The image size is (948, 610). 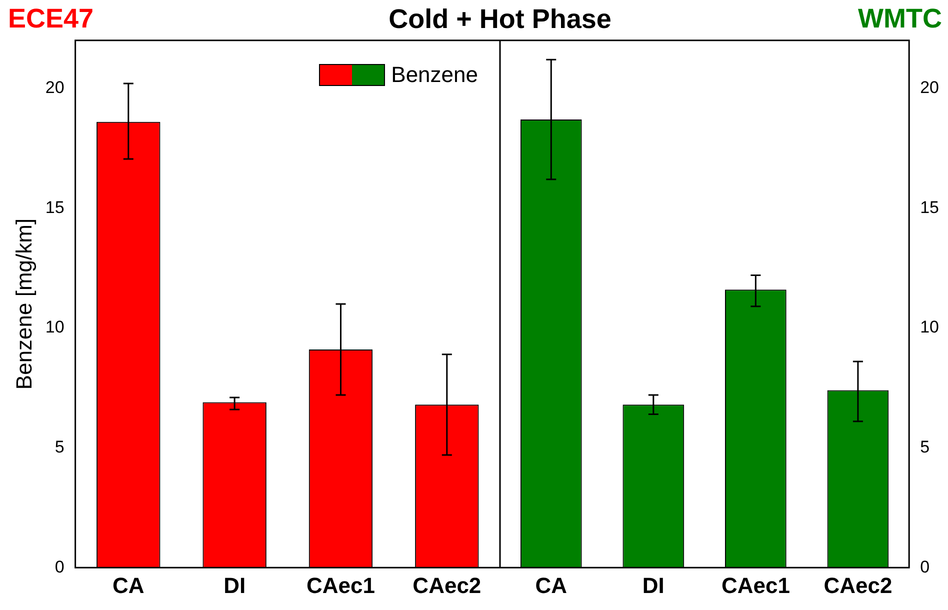 I want to click on text: Cold + Hot Phase, so click(x=500, y=19).